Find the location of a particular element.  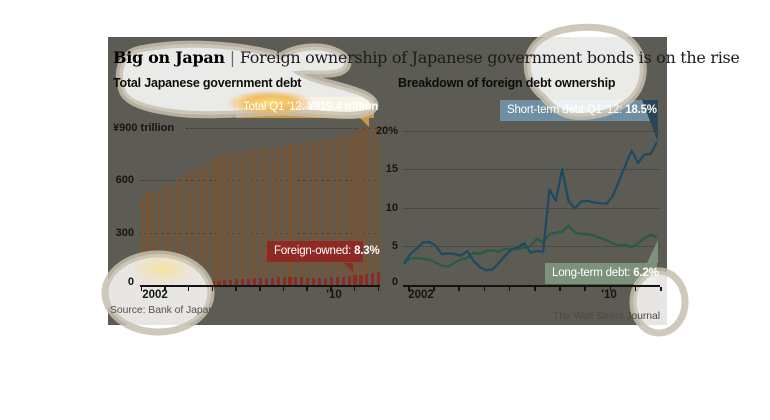

right-chart-title: Breakdown of foreign debt ownership is located at coordinates (507, 83).